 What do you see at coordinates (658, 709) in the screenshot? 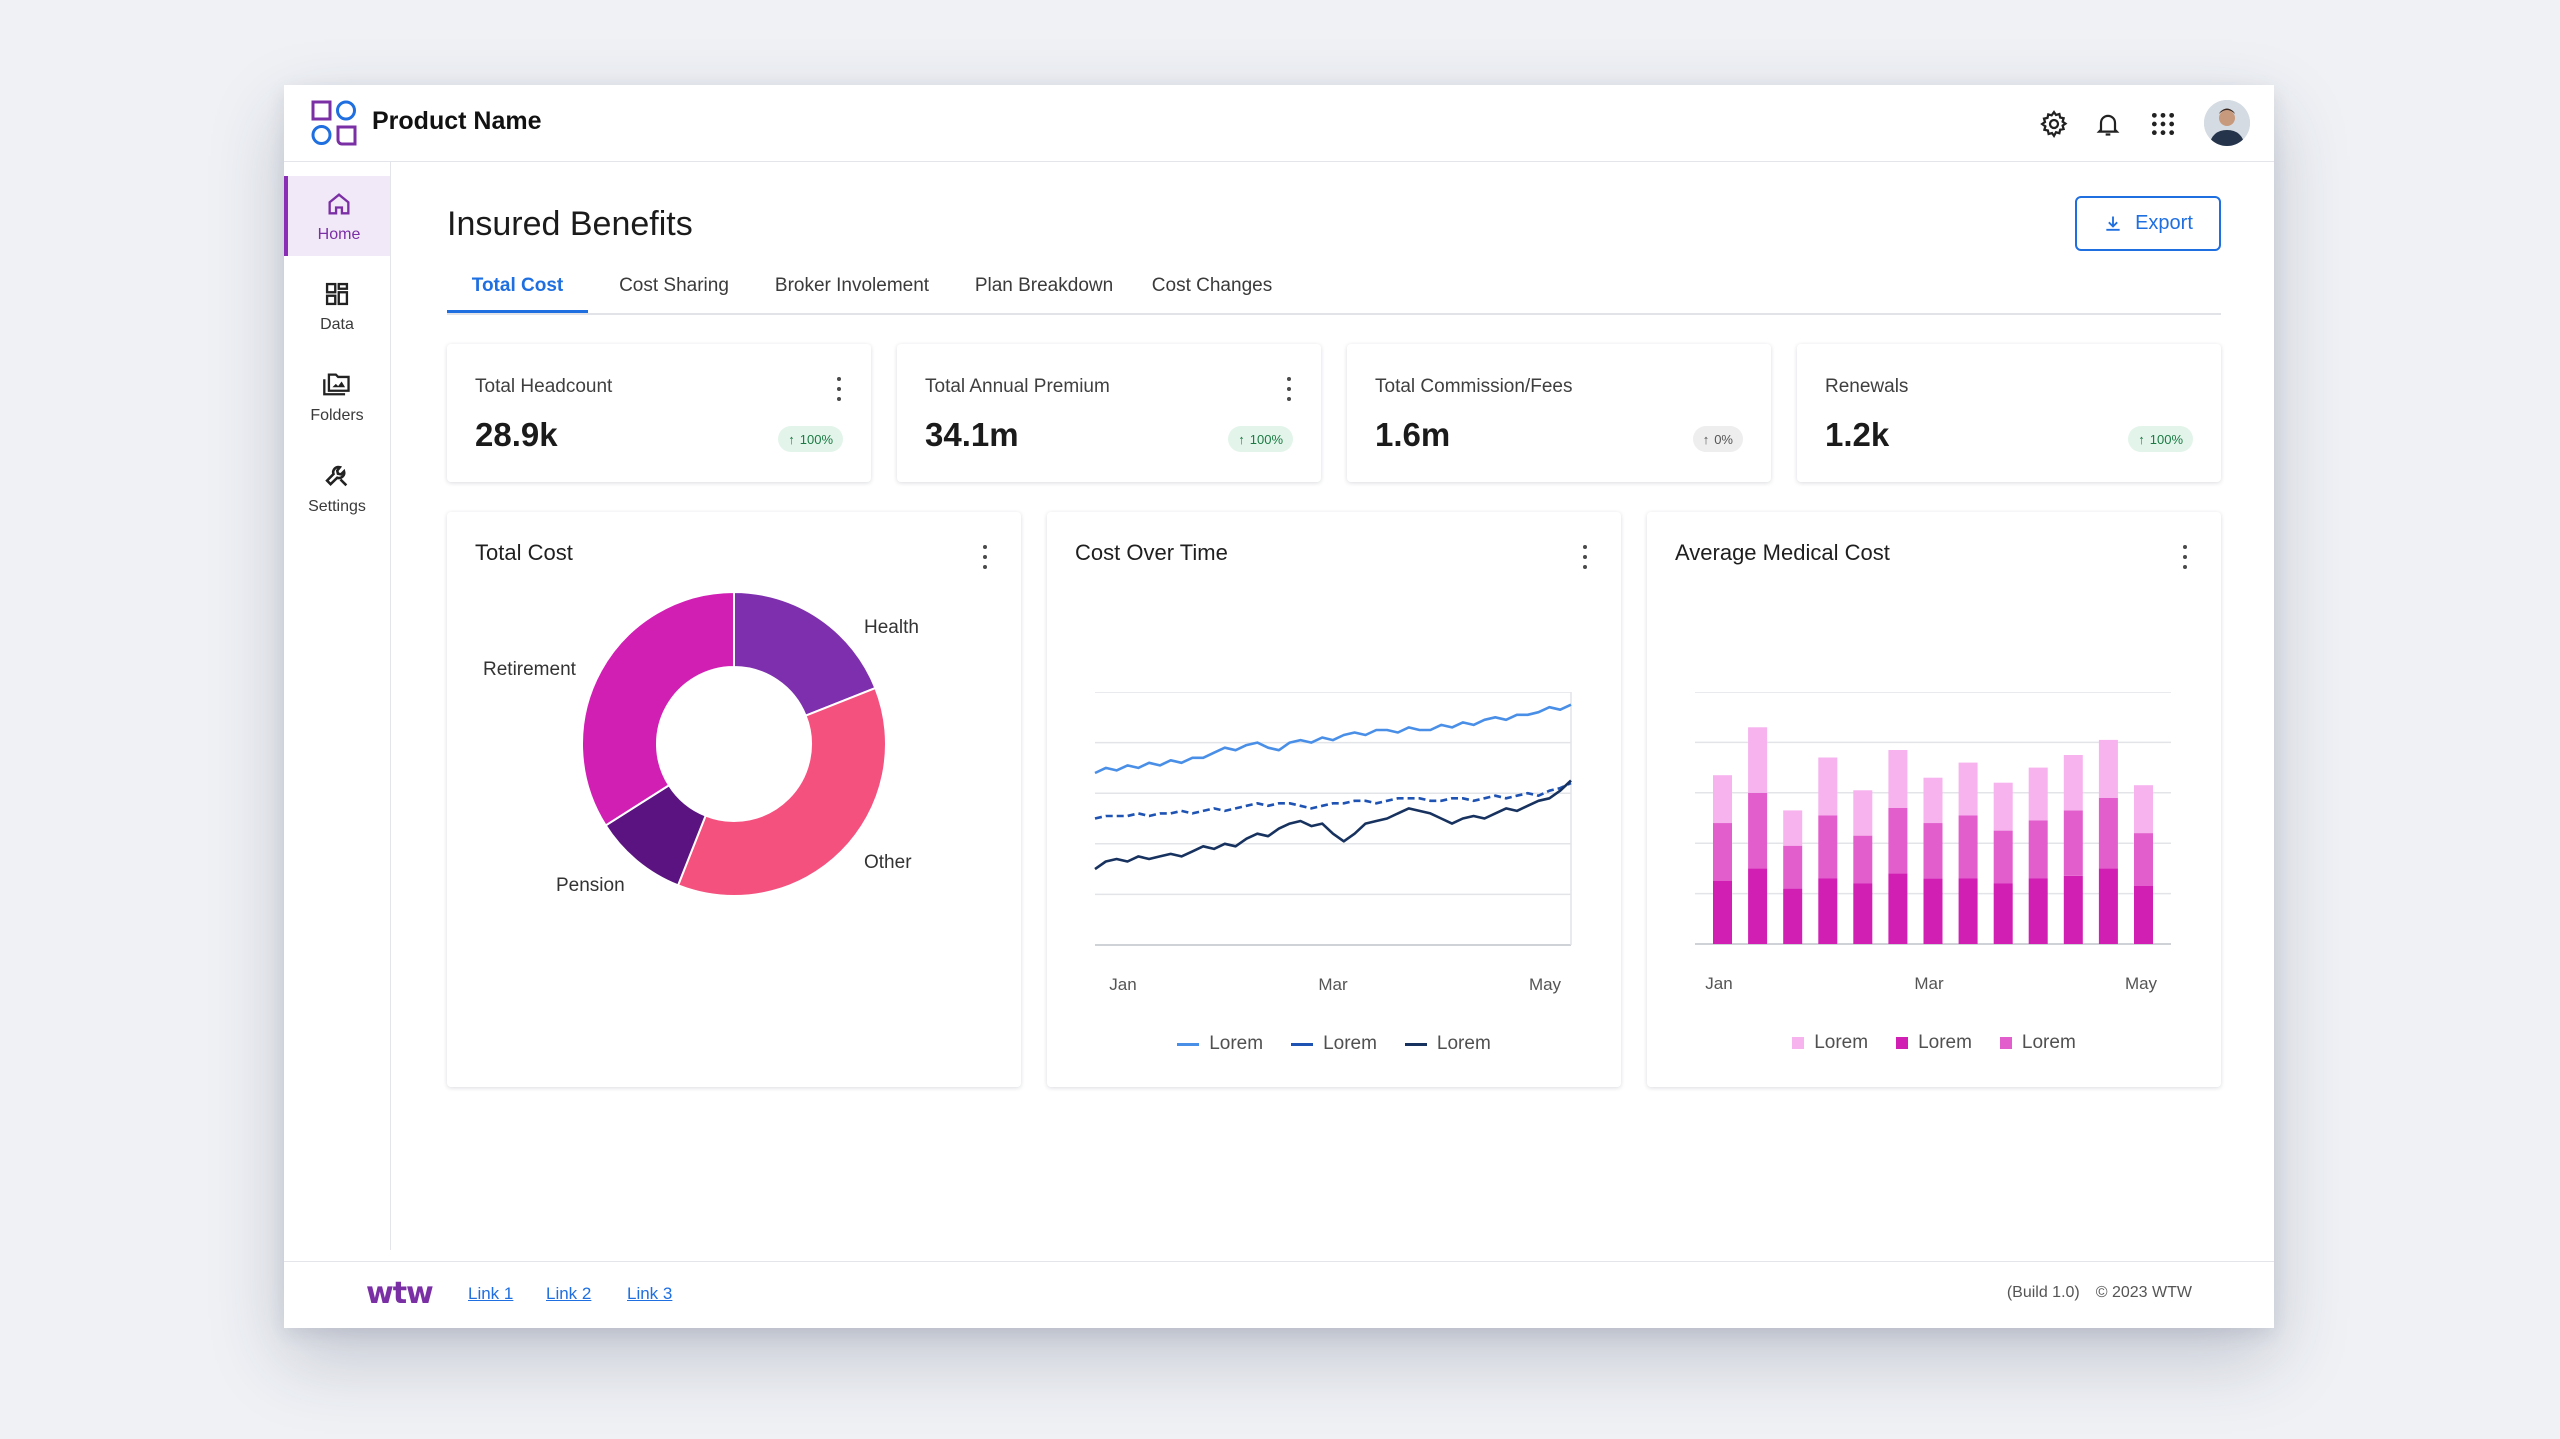
I see `donut-slice-retirement` at bounding box center [658, 709].